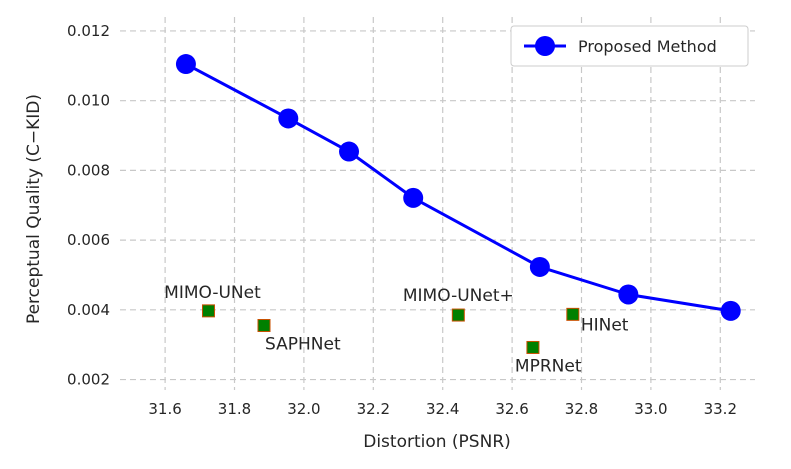 The image size is (791, 469). What do you see at coordinates (511, 409) in the screenshot?
I see `x-tick-label: 32.6` at bounding box center [511, 409].